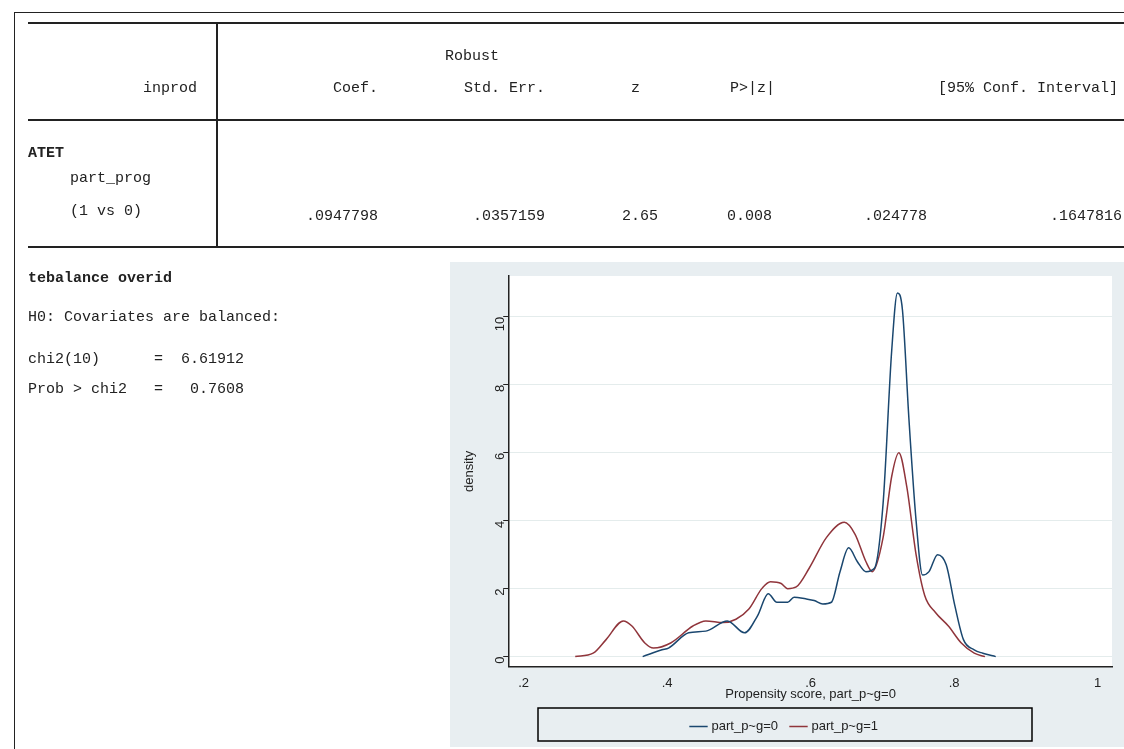 This screenshot has width=1124, height=749. Describe the element at coordinates (472, 57) in the screenshot. I see `text: Robust` at that location.